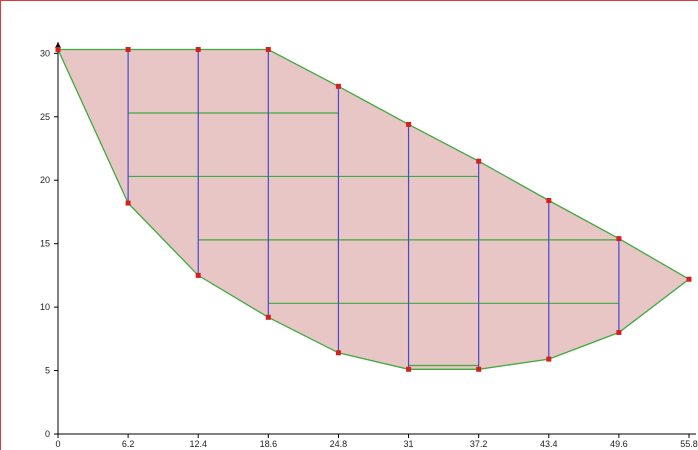  Describe the element at coordinates (45, 180) in the screenshot. I see `y-tick-label-4: 20` at that location.